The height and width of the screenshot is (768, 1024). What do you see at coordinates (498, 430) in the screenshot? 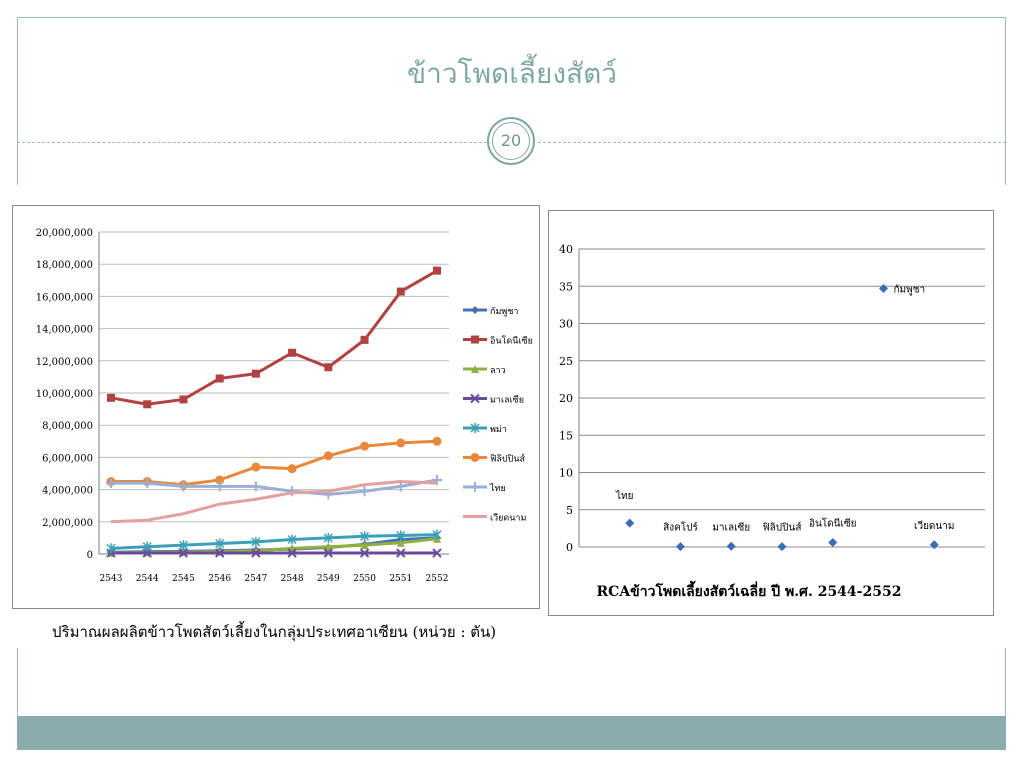
I see `legend-label: พม่า` at bounding box center [498, 430].